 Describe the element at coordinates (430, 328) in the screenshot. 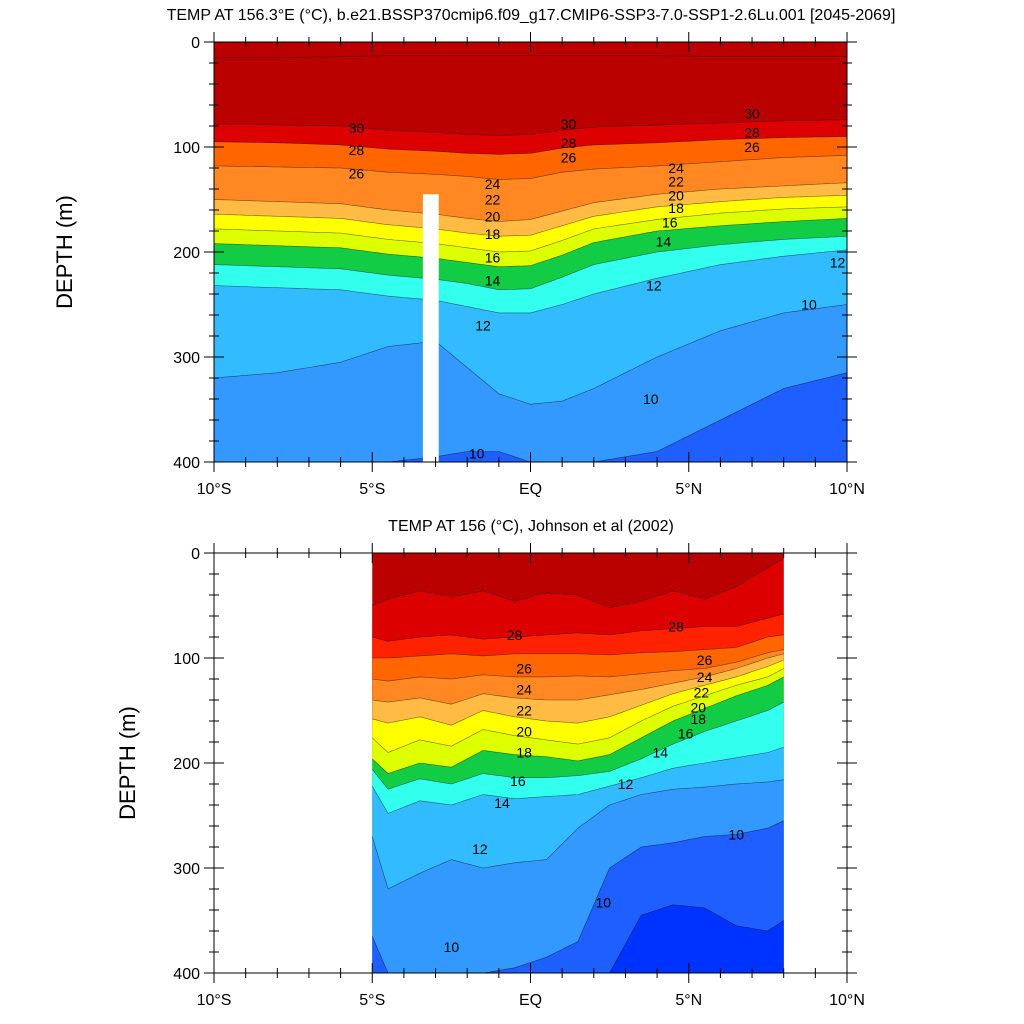

I see `missing-data-column` at that location.